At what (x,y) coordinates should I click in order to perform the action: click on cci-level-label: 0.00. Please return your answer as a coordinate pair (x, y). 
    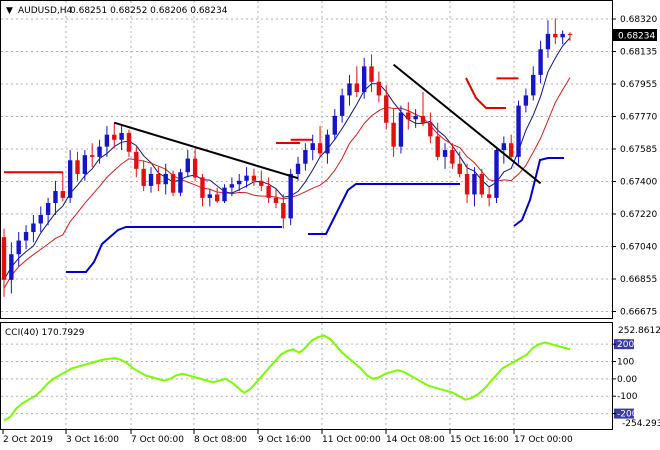
    Looking at the image, I should click on (627, 380).